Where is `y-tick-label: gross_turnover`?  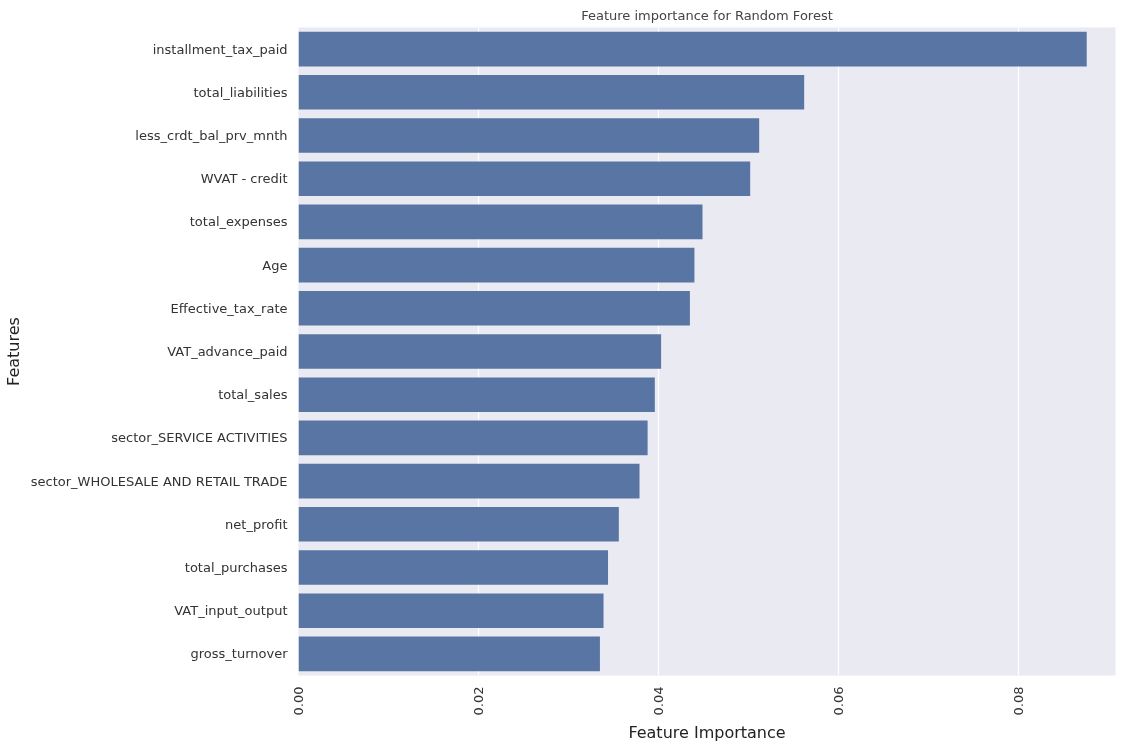 y-tick-label: gross_turnover is located at coordinates (239, 654).